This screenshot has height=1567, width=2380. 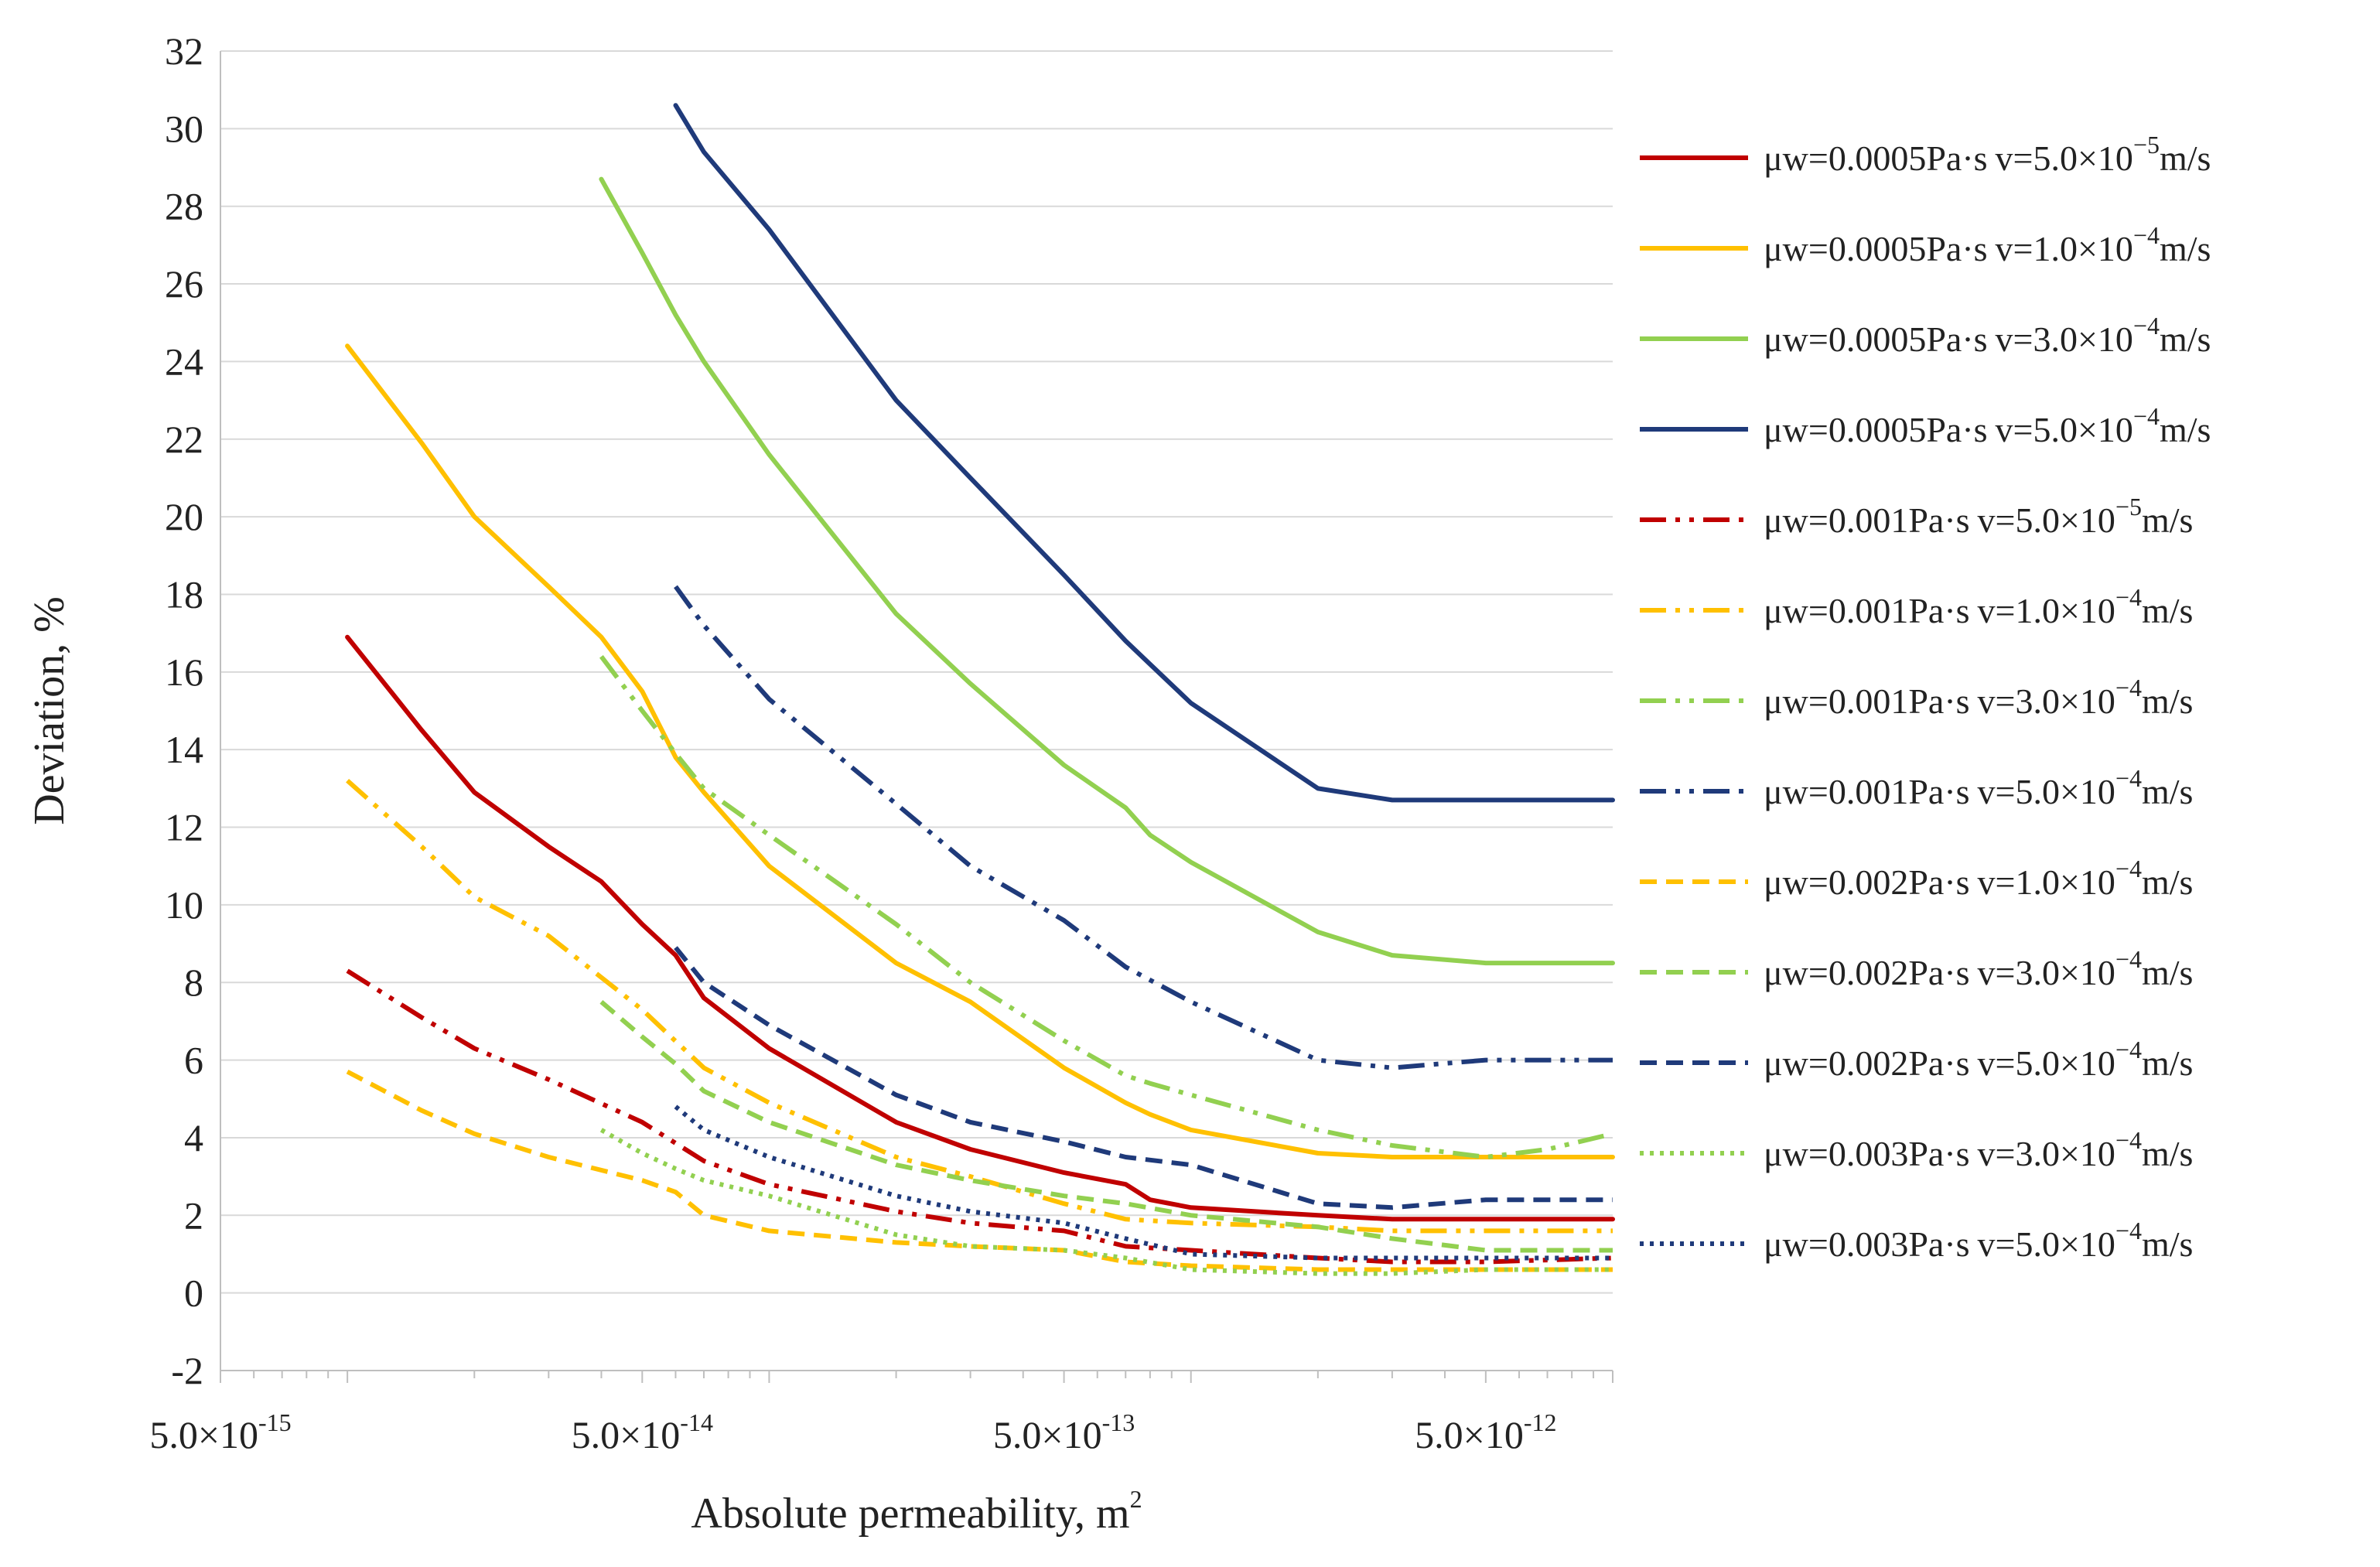 I want to click on y-tick-label: 10, so click(x=184, y=905).